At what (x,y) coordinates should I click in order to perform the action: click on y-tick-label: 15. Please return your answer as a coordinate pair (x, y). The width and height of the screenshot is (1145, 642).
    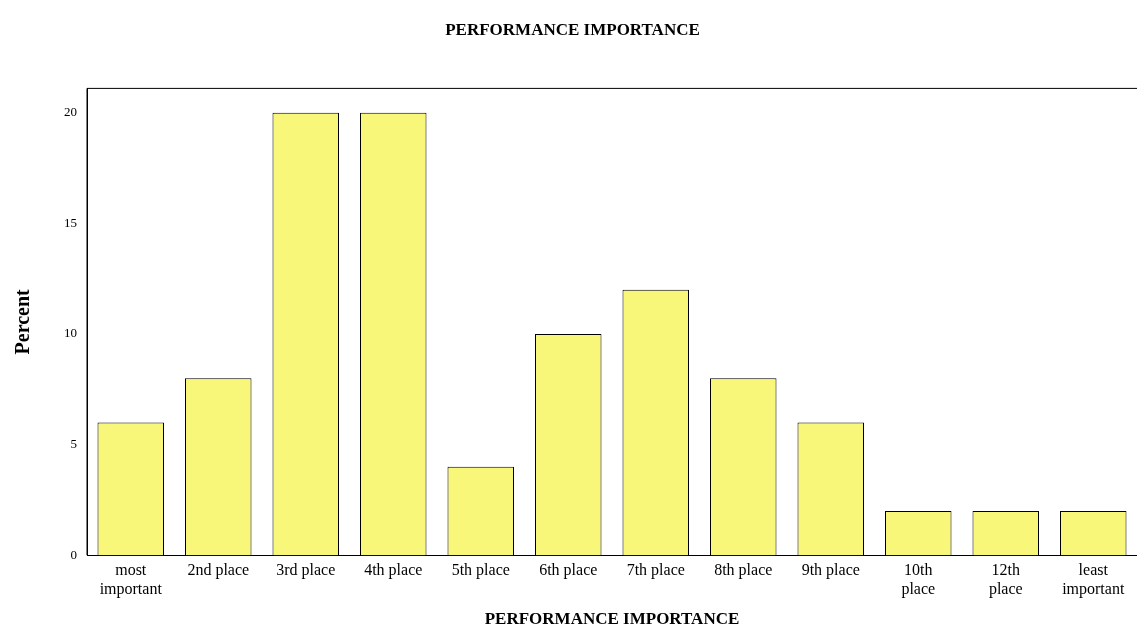
    Looking at the image, I should click on (70, 222).